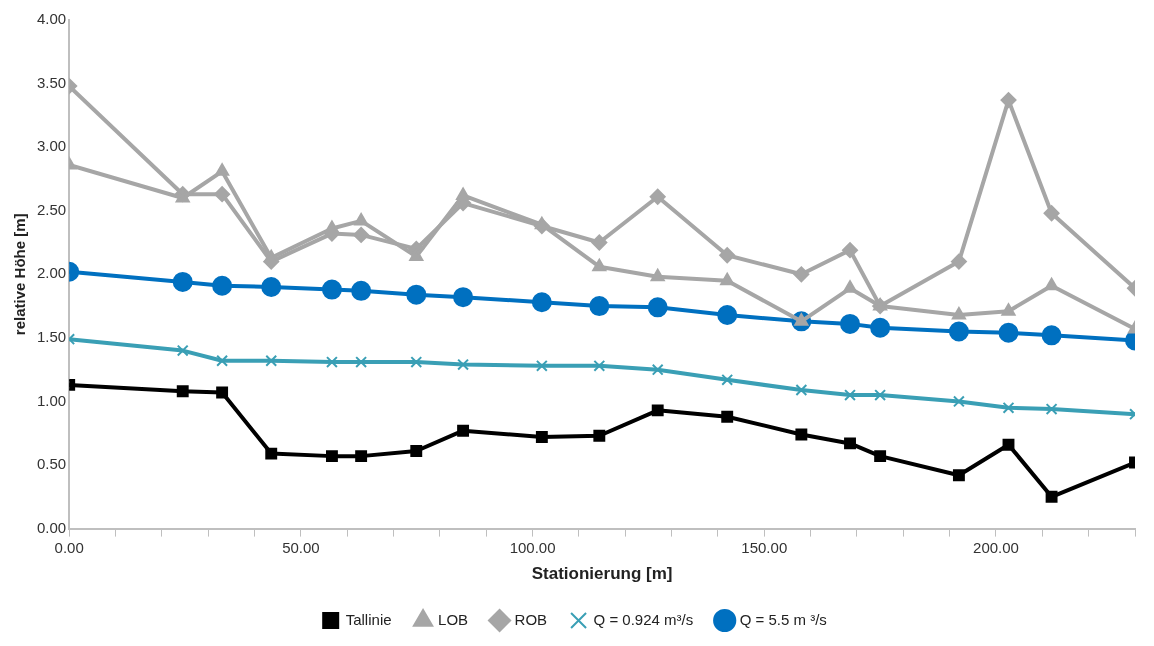 This screenshot has height=646, width=1154. Describe the element at coordinates (51, 146) in the screenshot. I see `y-tick-label: 3.00` at that location.